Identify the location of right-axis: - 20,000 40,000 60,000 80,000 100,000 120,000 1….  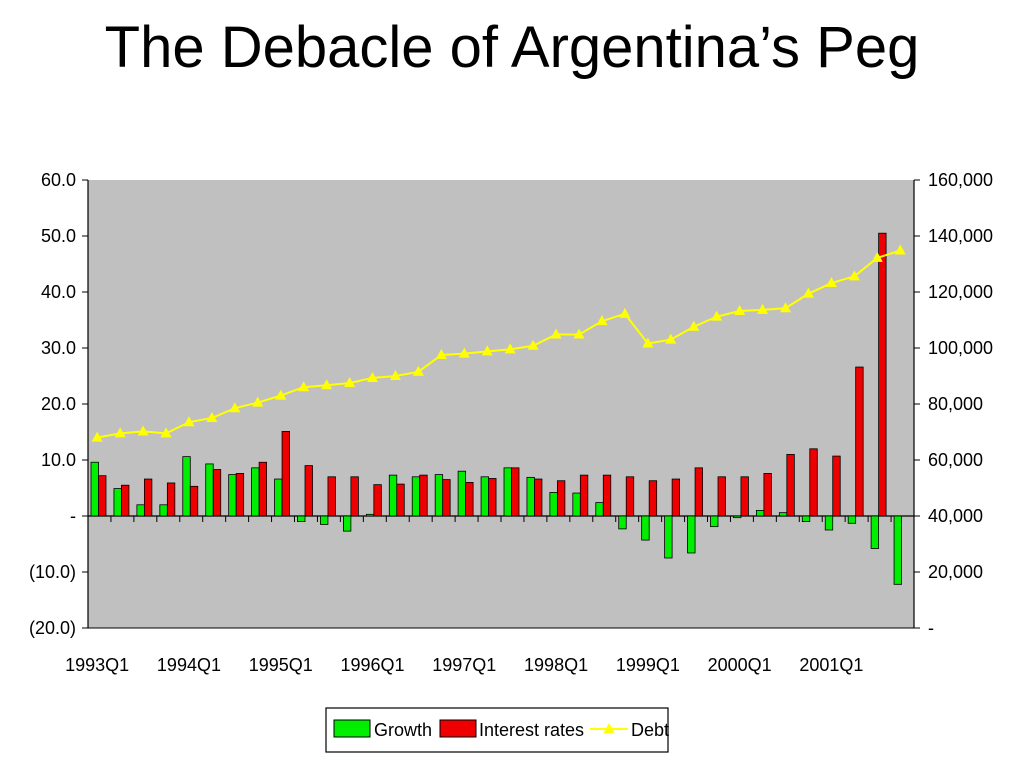
(953, 404).